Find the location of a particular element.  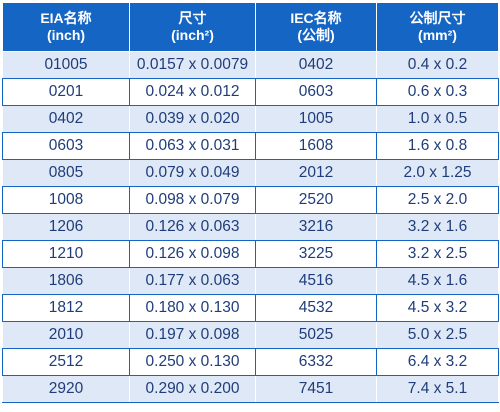

cell-iec-name: 4532 is located at coordinates (316, 308).